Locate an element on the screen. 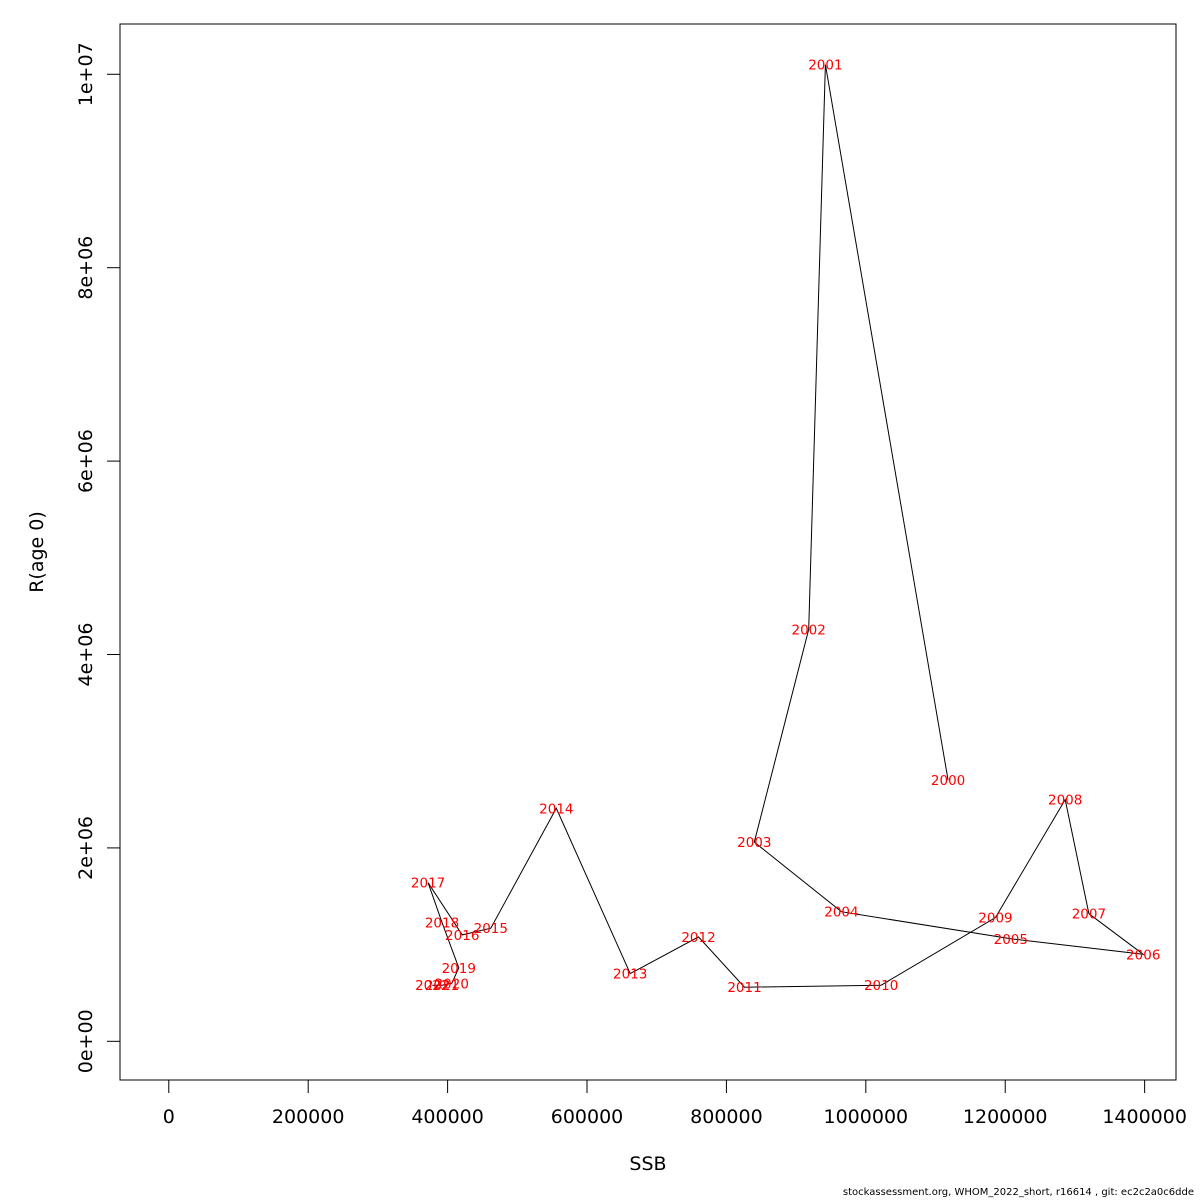 The image size is (1200, 1200). point-label-2007: 2007 is located at coordinates (1089, 915).